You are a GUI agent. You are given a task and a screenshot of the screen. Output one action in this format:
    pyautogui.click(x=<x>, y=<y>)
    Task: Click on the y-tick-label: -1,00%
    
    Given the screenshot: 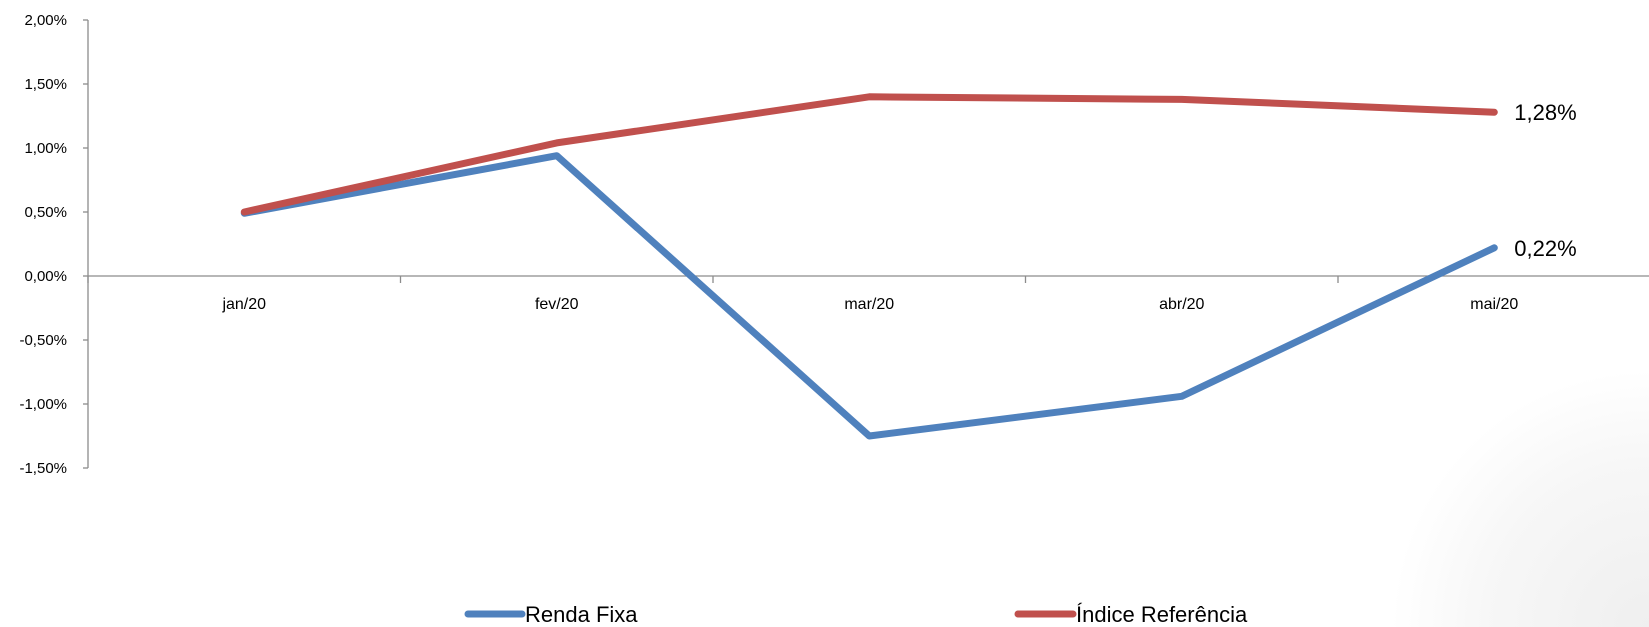 What is the action you would take?
    pyautogui.click(x=43, y=404)
    